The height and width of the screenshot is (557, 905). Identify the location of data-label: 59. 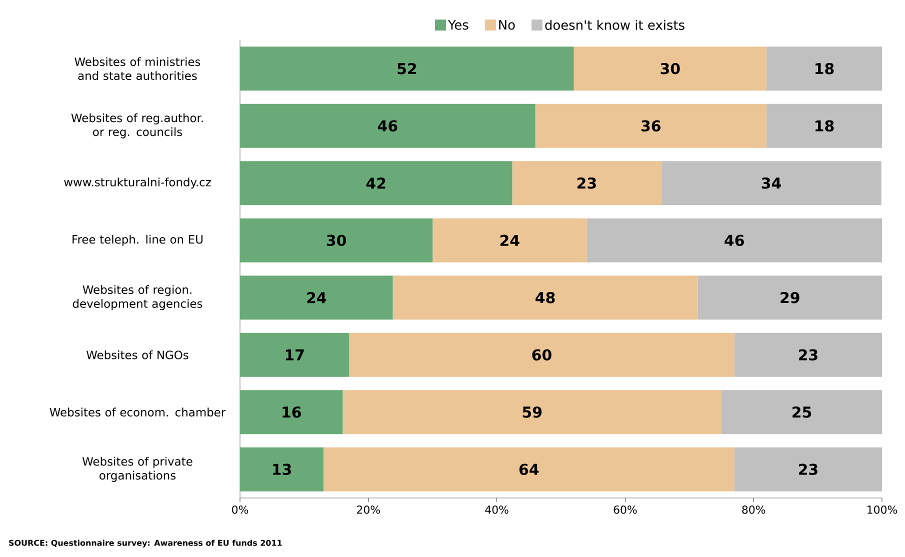
(532, 412).